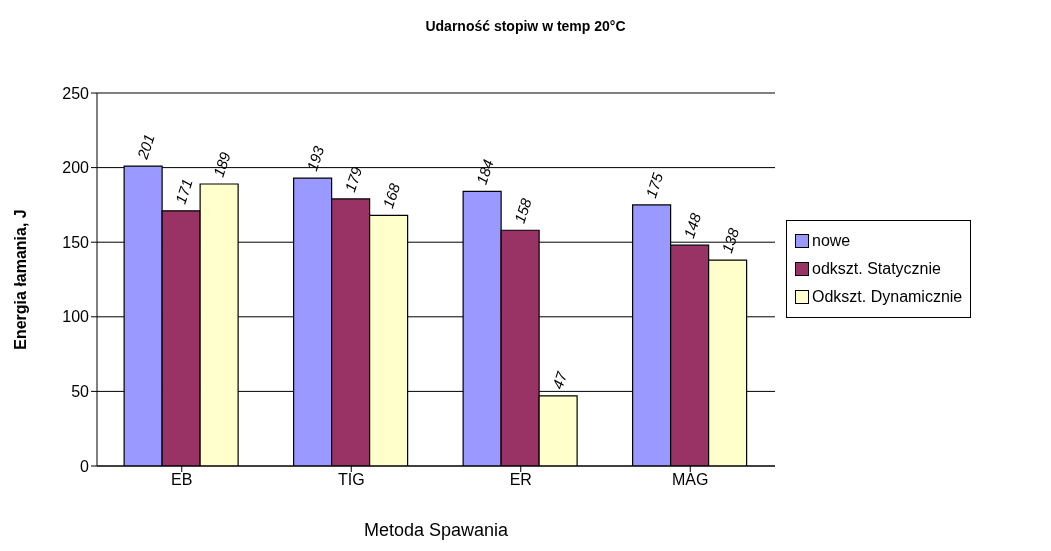 The image size is (1051, 551). I want to click on y-tick-label: 150, so click(76, 242).